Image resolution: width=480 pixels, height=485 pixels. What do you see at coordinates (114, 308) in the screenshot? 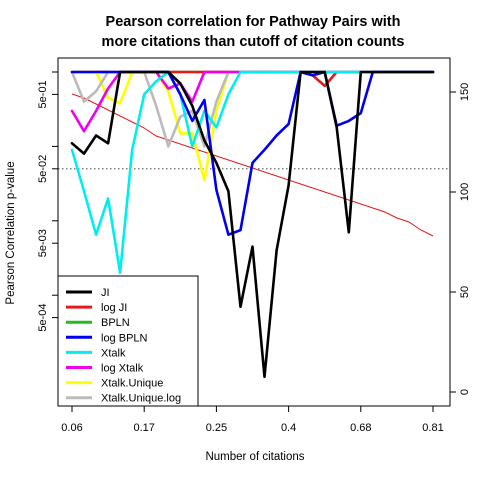
I see `legend-label: log JI` at bounding box center [114, 308].